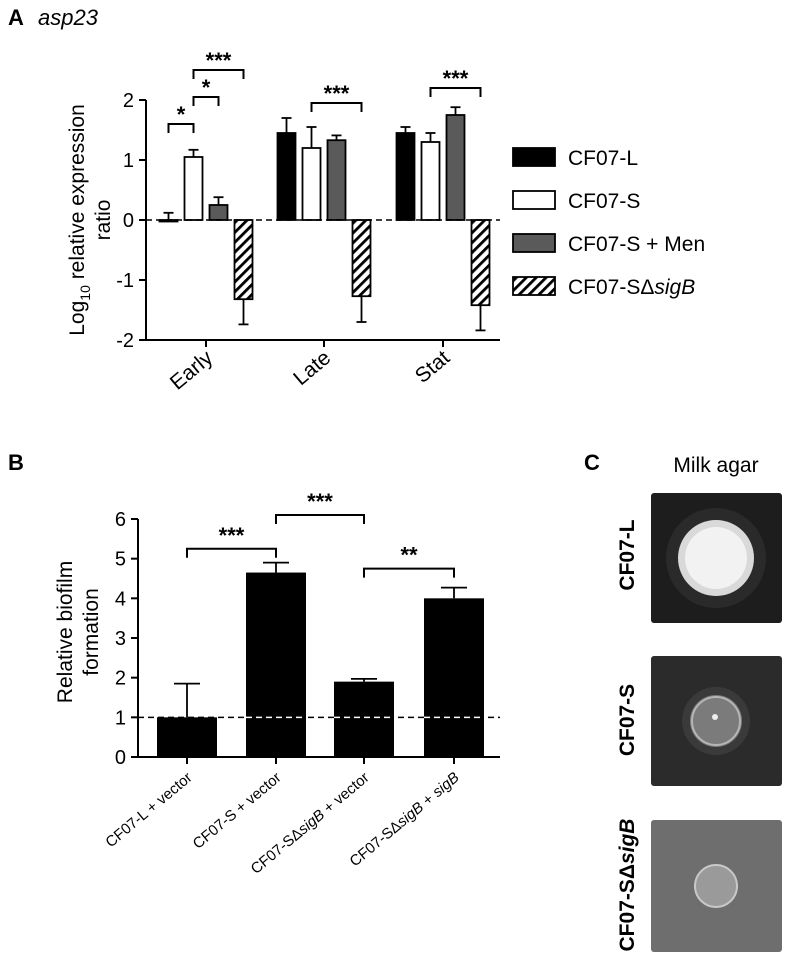 The image size is (796, 972). I want to click on panel-c-letter: C, so click(592, 462).